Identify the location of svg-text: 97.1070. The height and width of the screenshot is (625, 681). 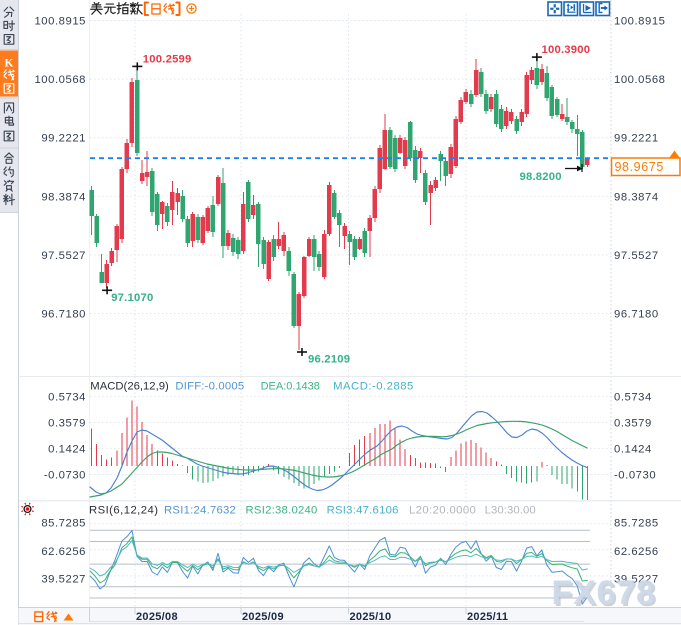
(132, 298).